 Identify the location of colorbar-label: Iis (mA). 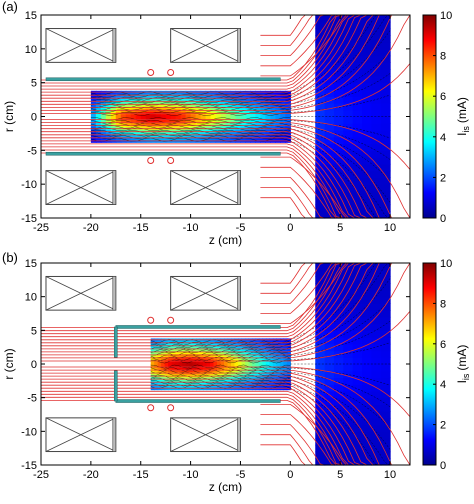
(463, 364).